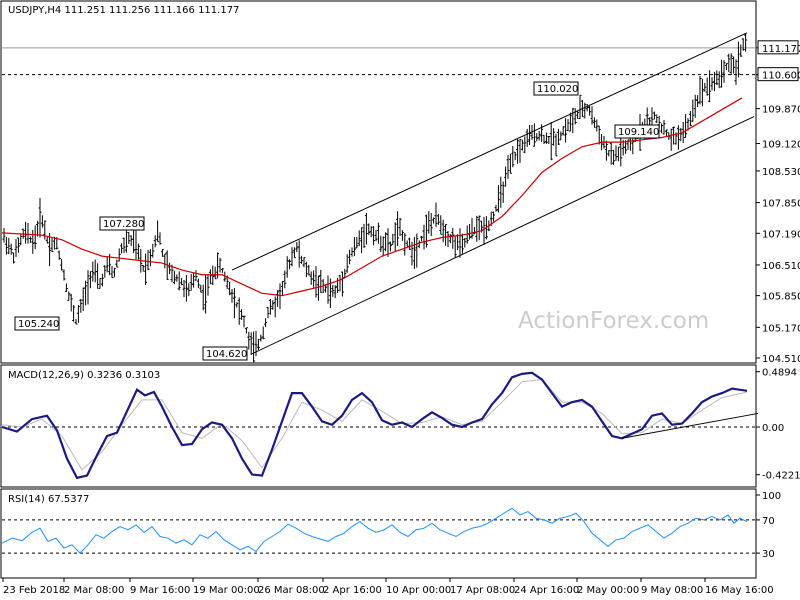 Image resolution: width=800 pixels, height=600 pixels. I want to click on price-annotation-label: 107.280, so click(123, 224).